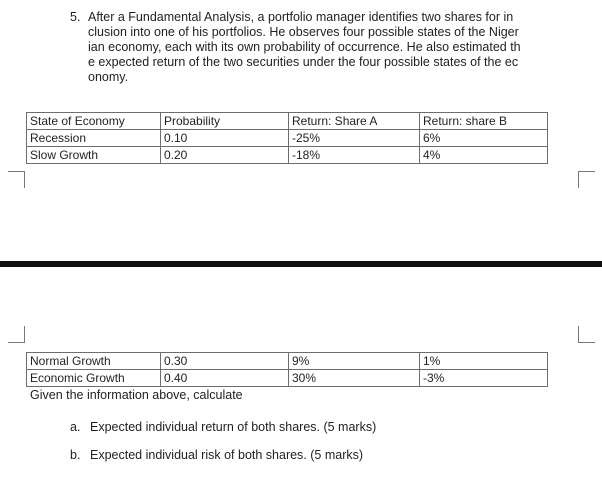 The image size is (602, 480). I want to click on crop-mark-bottom-right, so click(586, 334).